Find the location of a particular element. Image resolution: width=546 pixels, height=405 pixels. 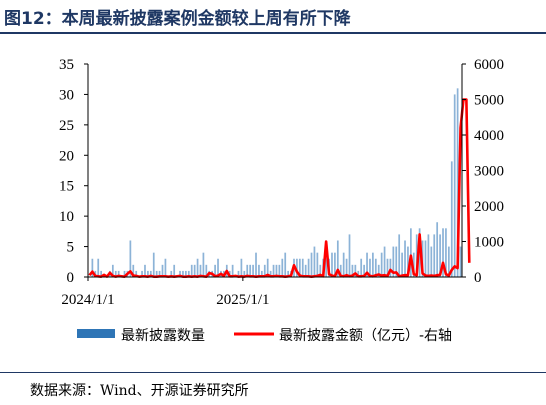

right-tick-label: 4000 is located at coordinates (489, 136).